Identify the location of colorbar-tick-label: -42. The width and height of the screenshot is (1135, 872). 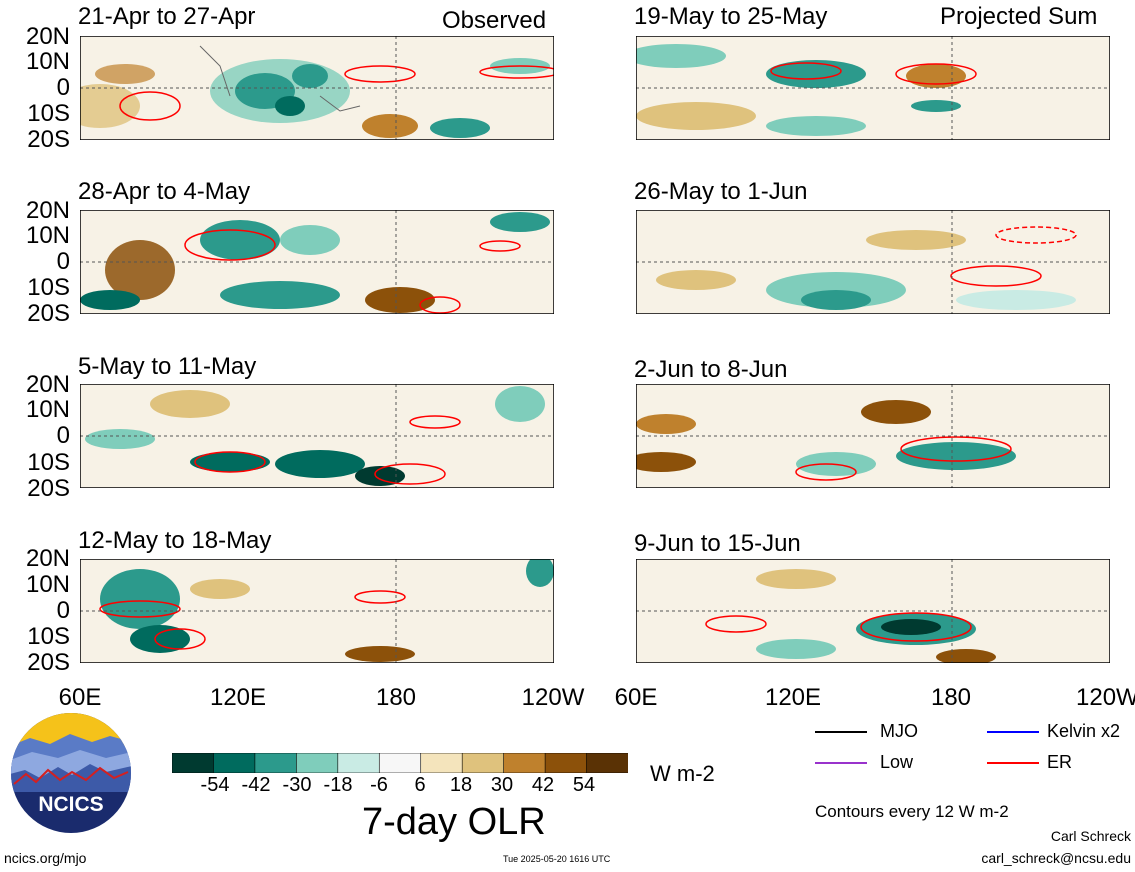
(256, 785).